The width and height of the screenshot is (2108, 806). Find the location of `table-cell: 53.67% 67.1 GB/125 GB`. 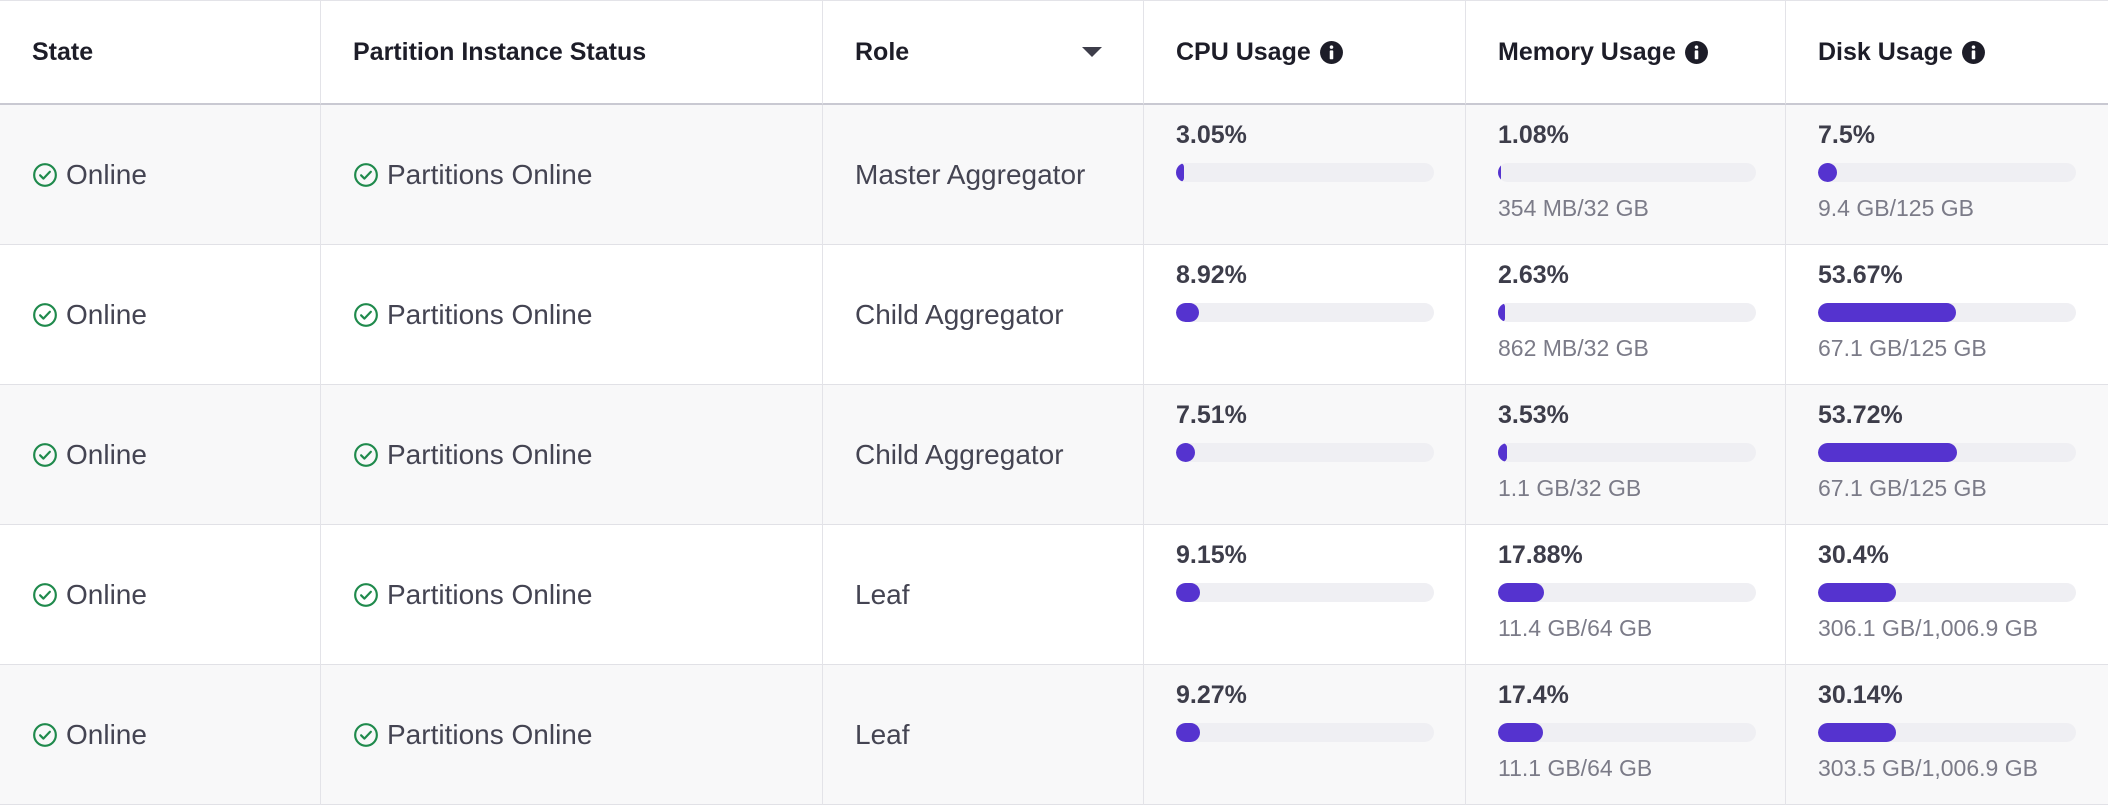

table-cell: 53.67% 67.1 GB/125 GB is located at coordinates (1947, 315).